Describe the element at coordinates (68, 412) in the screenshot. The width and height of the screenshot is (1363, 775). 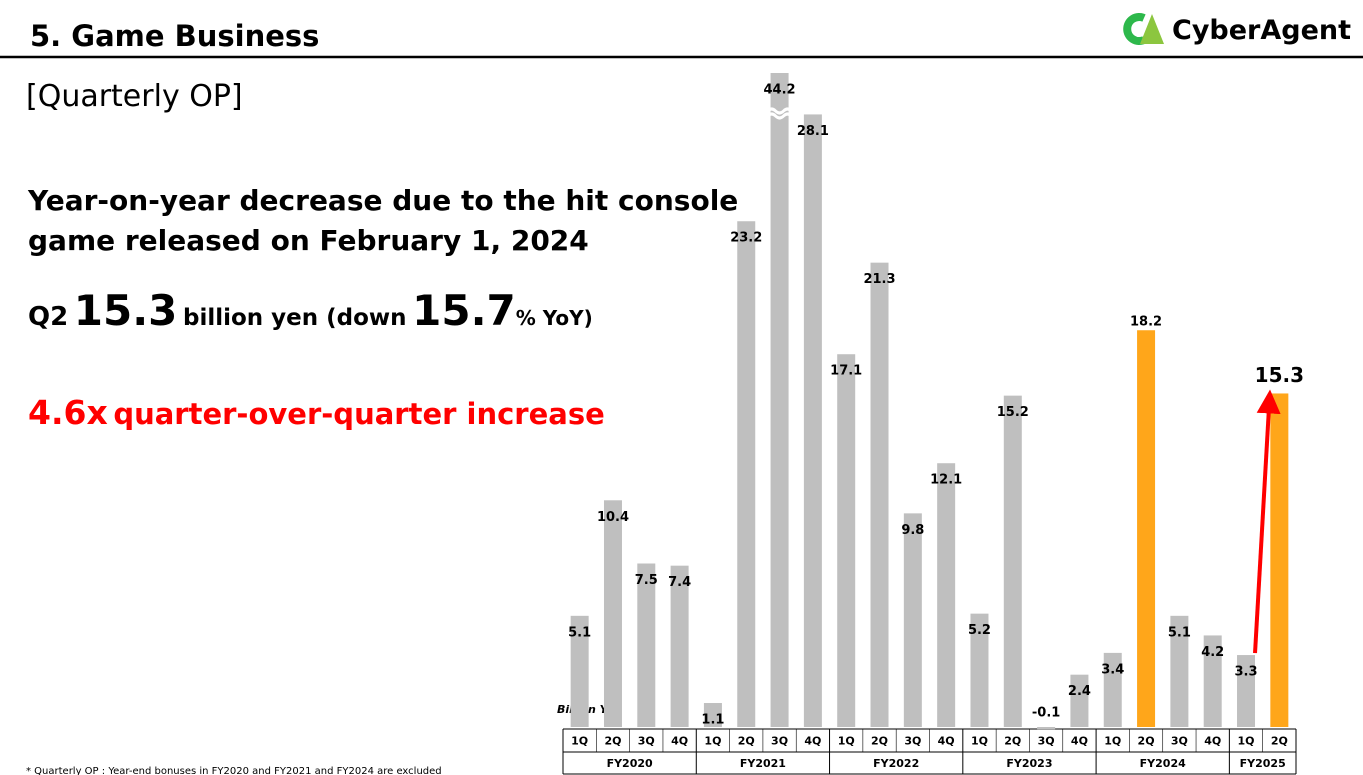
I see `highlight-value: 4.6x` at that location.